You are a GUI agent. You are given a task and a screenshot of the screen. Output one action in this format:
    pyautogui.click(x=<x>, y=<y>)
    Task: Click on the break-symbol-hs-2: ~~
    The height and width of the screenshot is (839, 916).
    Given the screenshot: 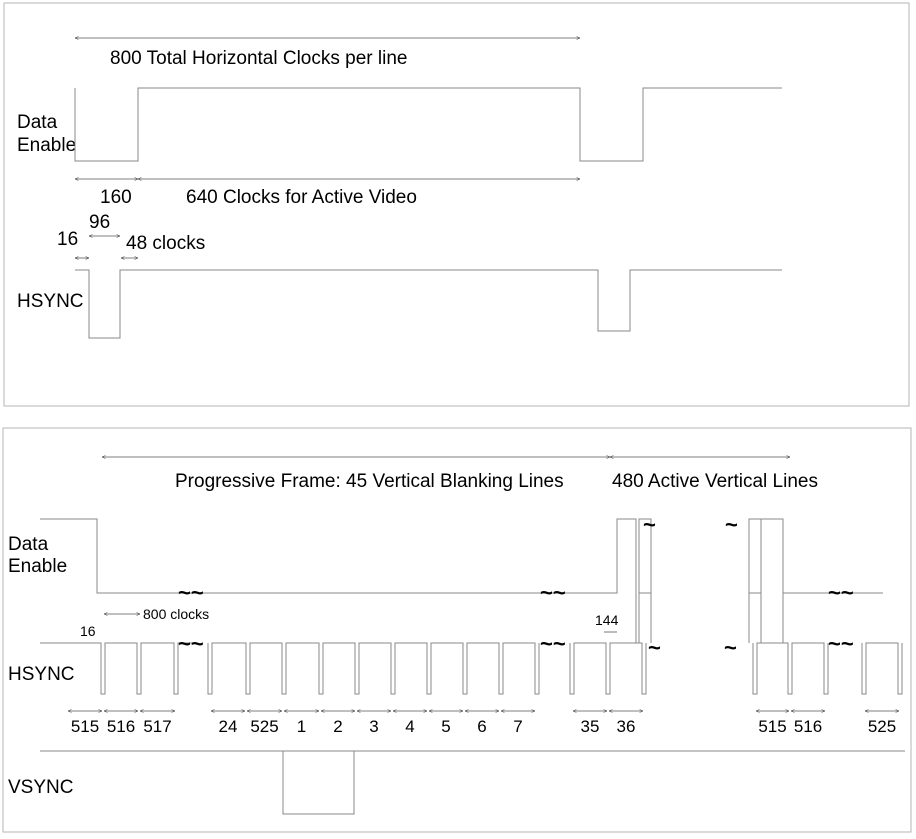 What is the action you would take?
    pyautogui.click(x=553, y=643)
    